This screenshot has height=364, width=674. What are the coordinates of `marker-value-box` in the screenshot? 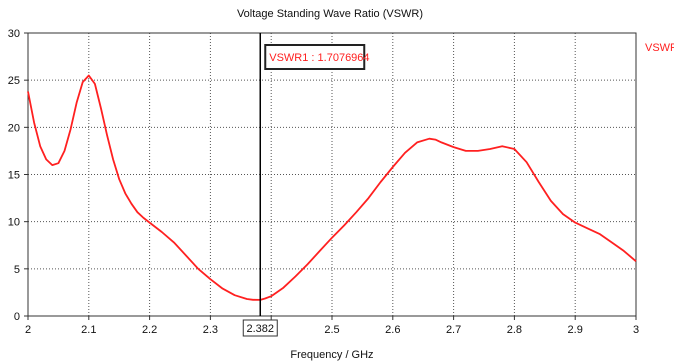 It's located at (315, 57).